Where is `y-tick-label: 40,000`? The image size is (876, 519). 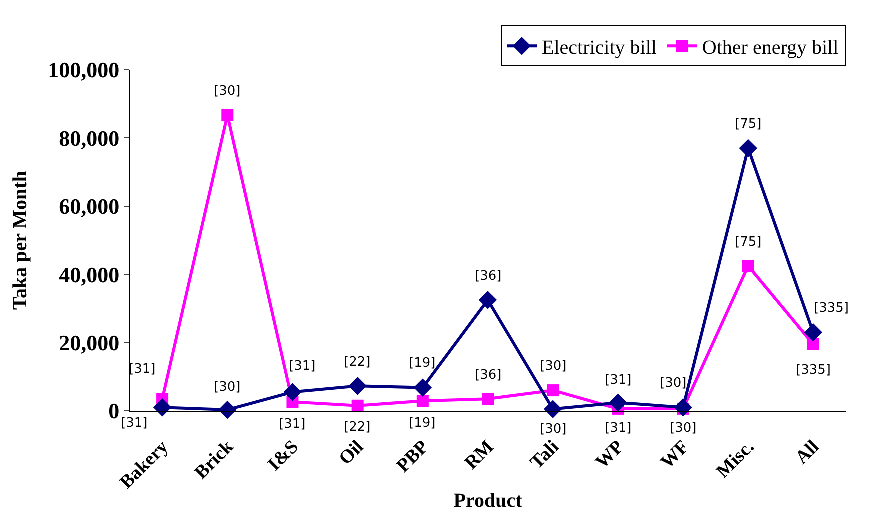 y-tick-label: 40,000 is located at coordinates (89, 275).